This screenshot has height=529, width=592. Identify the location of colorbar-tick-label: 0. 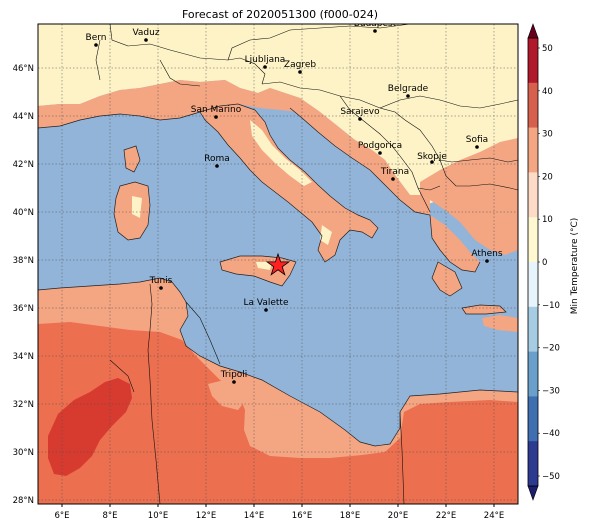
(544, 263).